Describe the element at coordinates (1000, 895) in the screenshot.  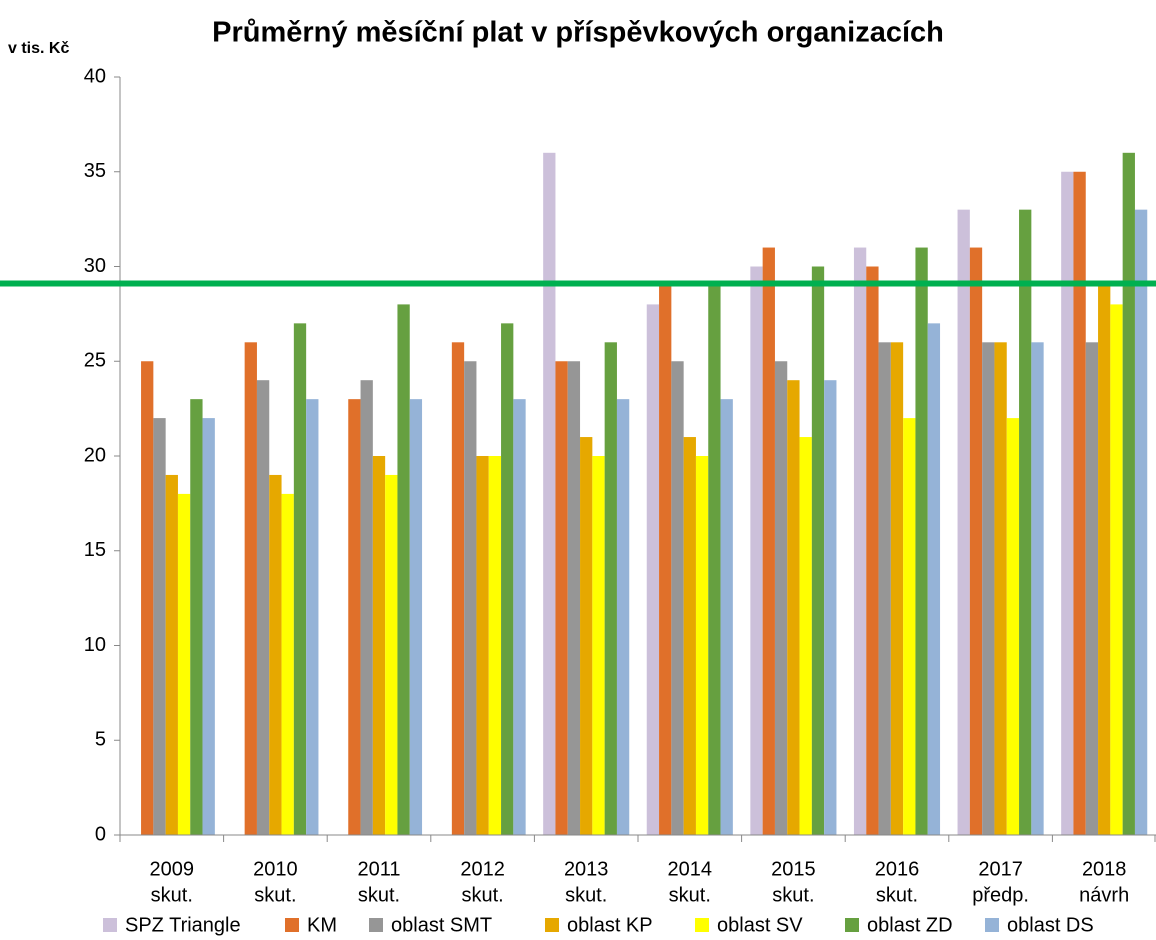
I see `x-tick-label: předp.` at that location.